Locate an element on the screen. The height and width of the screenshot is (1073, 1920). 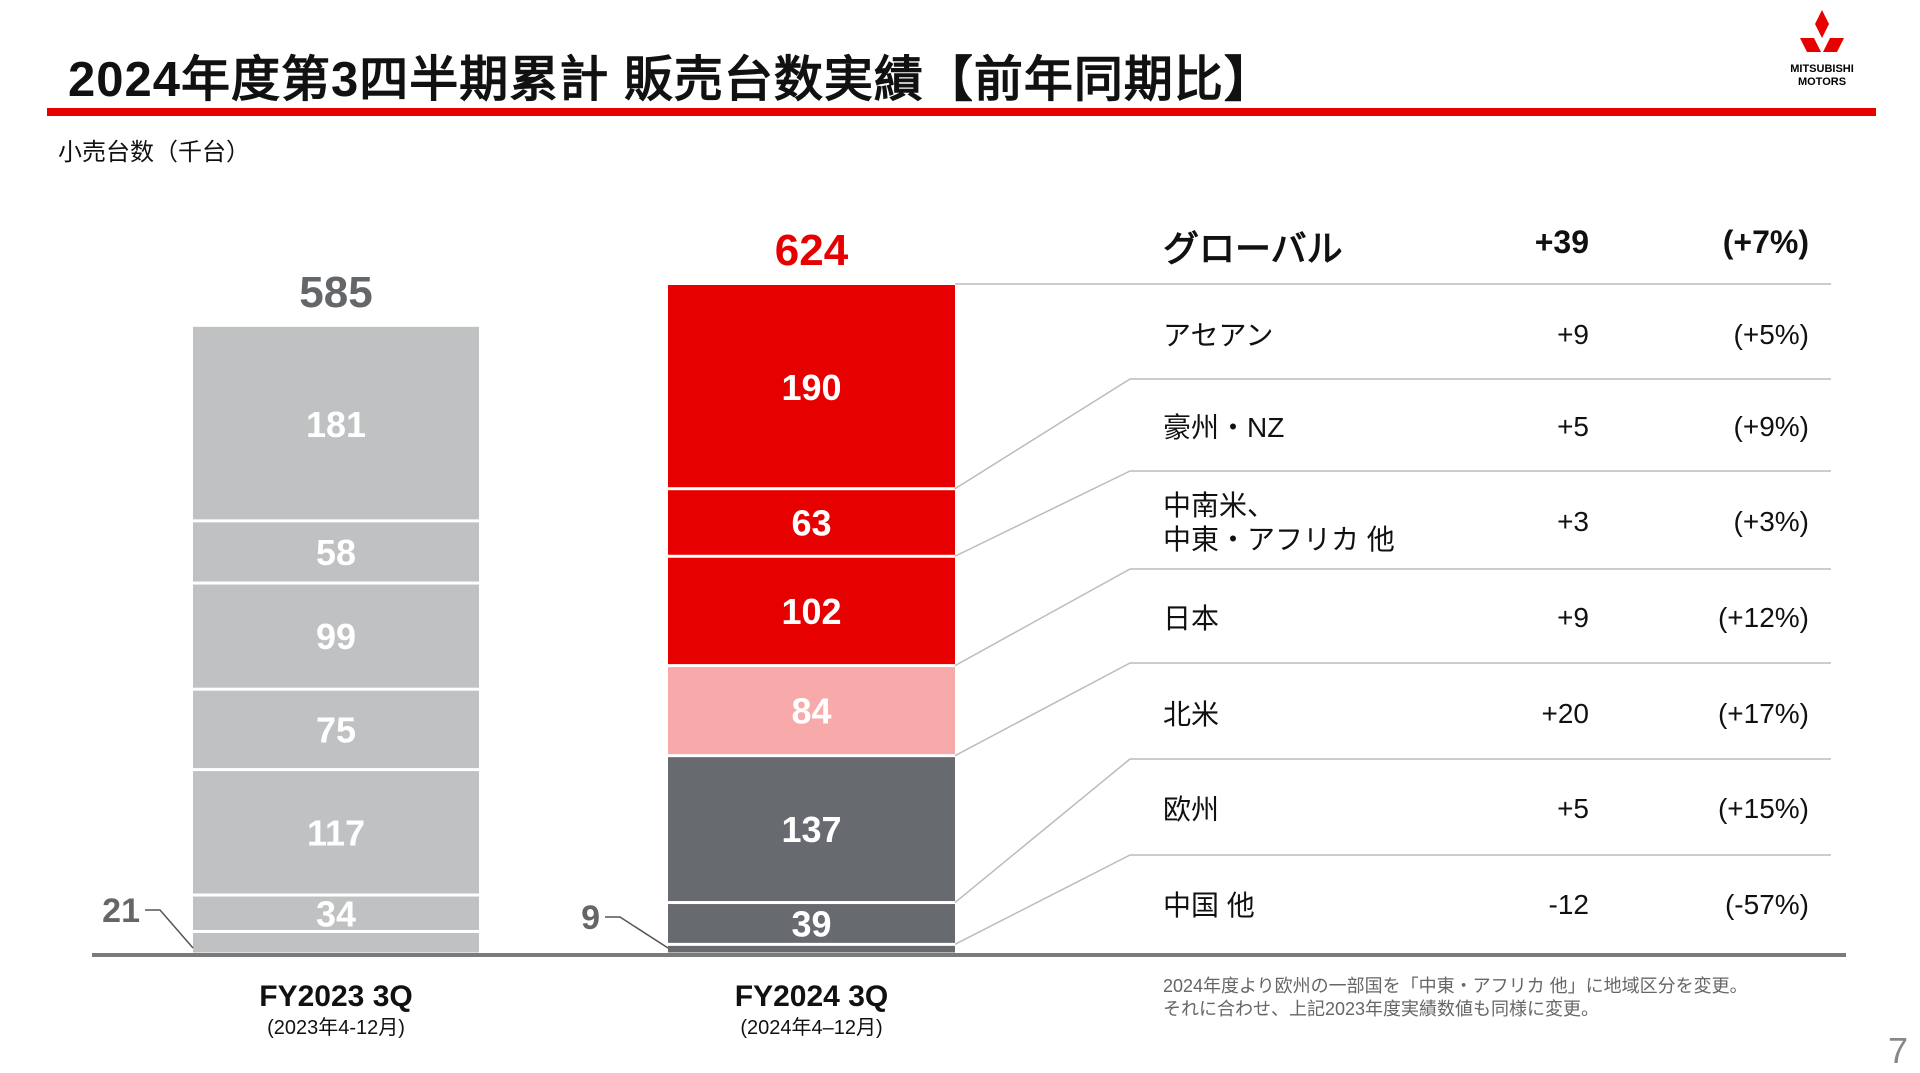
table-header-pct: (+7%) is located at coordinates (1765, 242).